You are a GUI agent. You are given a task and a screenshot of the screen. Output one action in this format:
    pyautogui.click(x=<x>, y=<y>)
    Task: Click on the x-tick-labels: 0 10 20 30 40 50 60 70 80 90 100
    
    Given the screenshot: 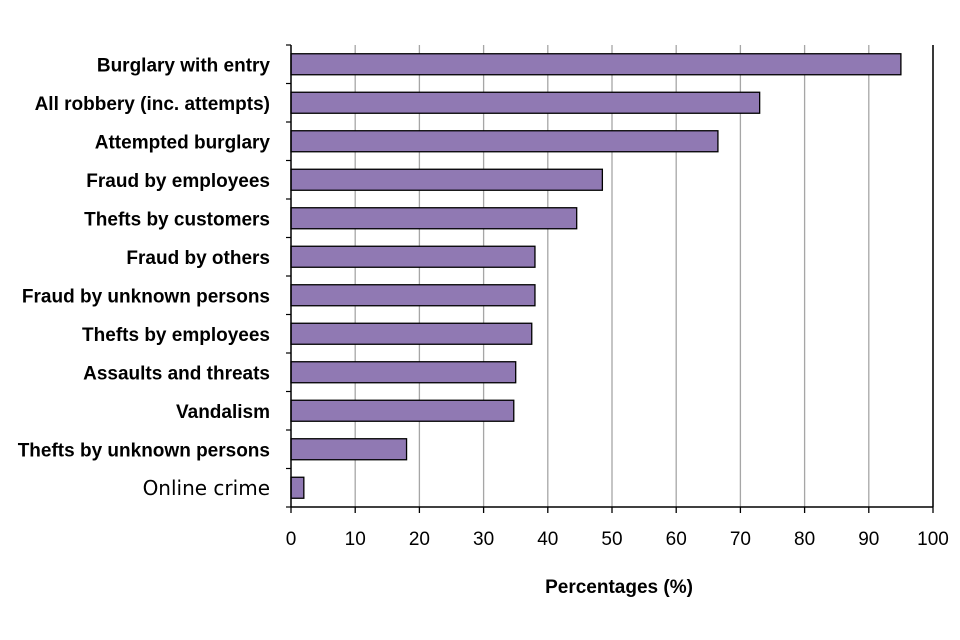 What is the action you would take?
    pyautogui.click(x=617, y=539)
    